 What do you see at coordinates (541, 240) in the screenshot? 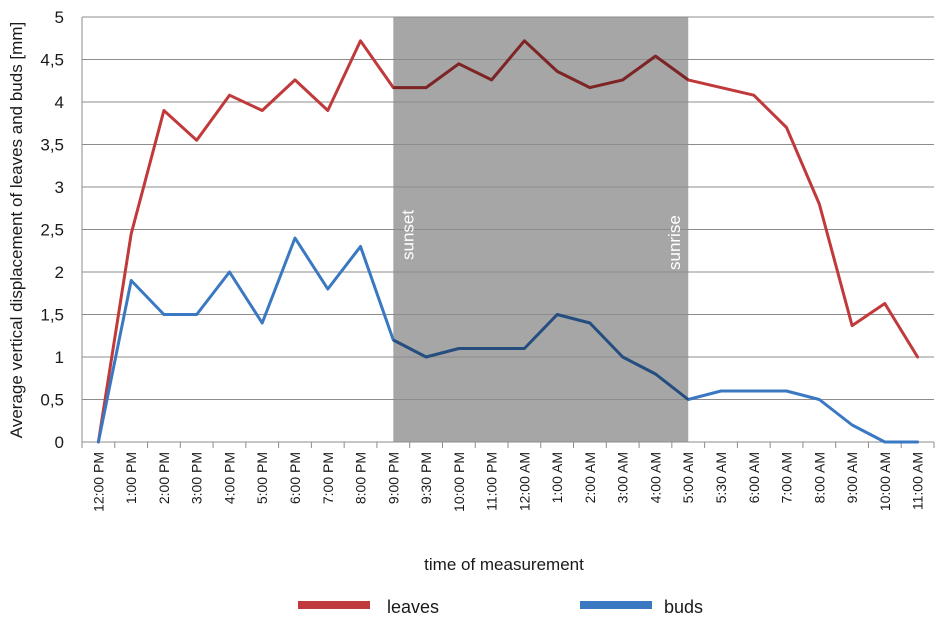
I see `annotations: sunset sunrise` at bounding box center [541, 240].